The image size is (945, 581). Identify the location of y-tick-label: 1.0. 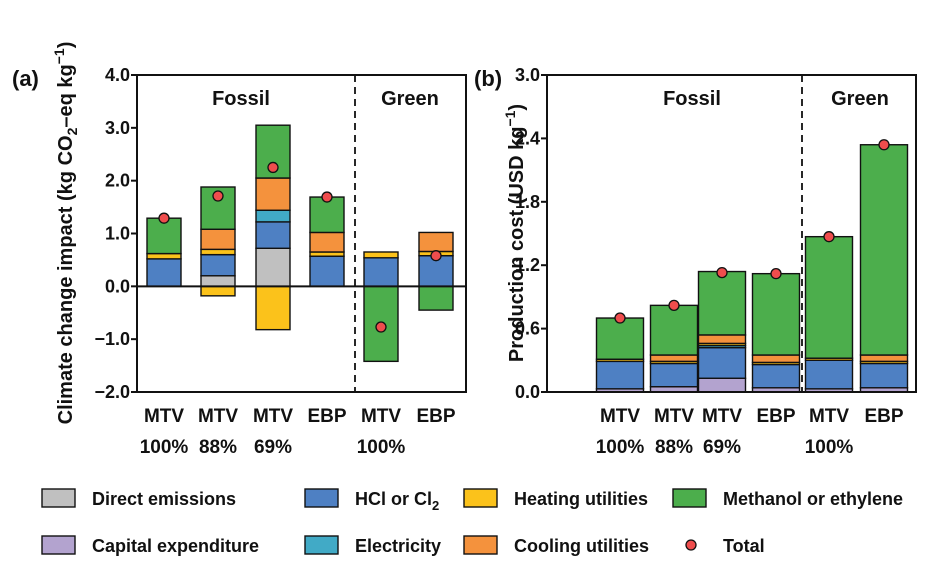
(117, 234).